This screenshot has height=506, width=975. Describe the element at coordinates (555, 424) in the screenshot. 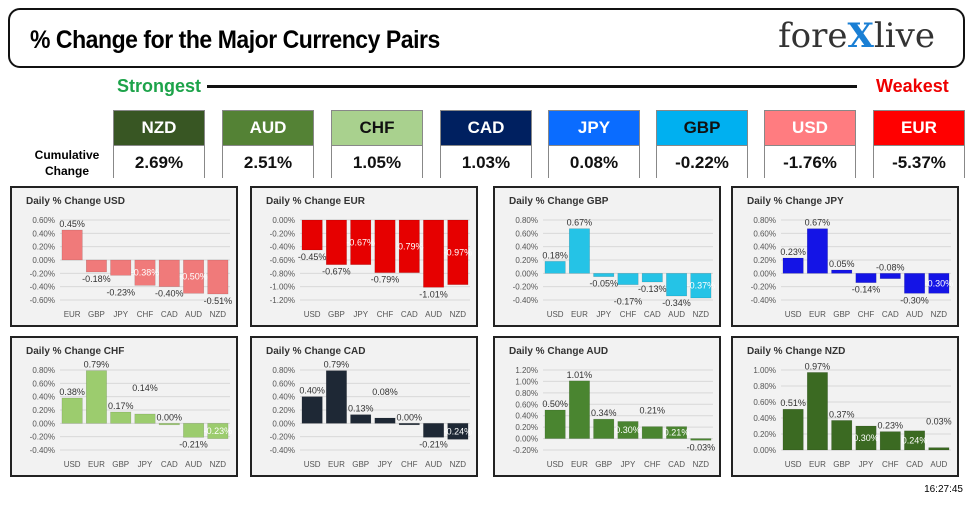

I see `bar-usd` at that location.